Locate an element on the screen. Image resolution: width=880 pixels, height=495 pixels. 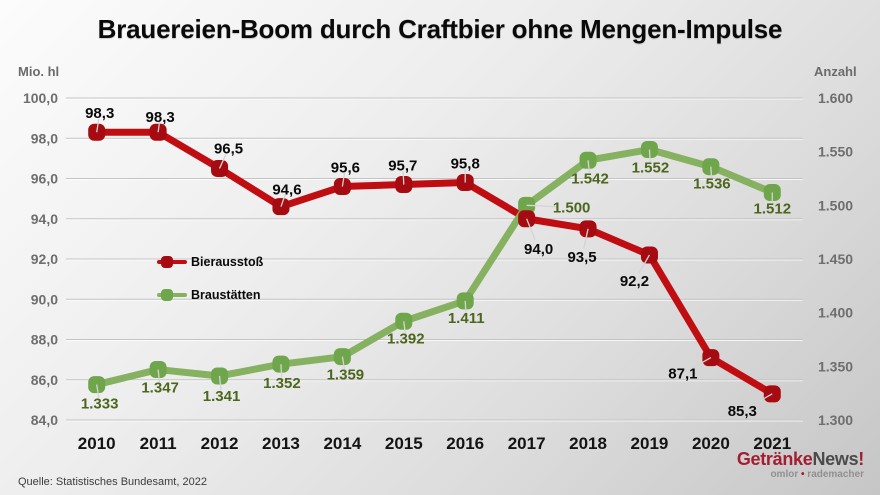
right-axis-tick-label: 1.350 is located at coordinates (835, 366).